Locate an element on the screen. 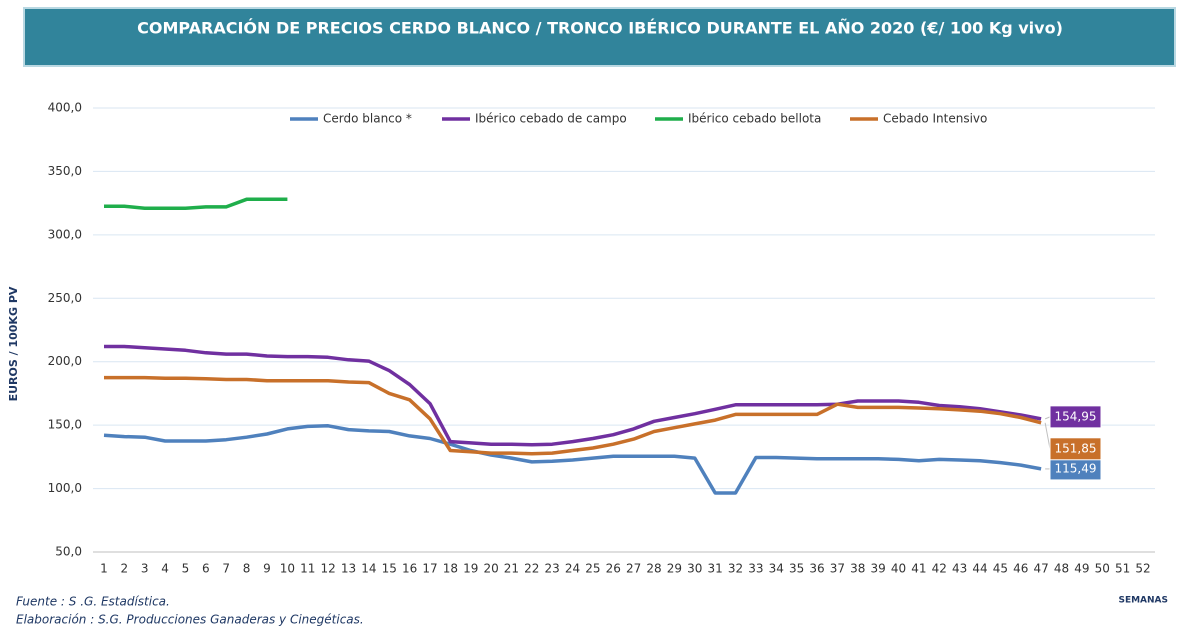 The height and width of the screenshot is (629, 1187). x-tick-label: 50 is located at coordinates (1102, 569).